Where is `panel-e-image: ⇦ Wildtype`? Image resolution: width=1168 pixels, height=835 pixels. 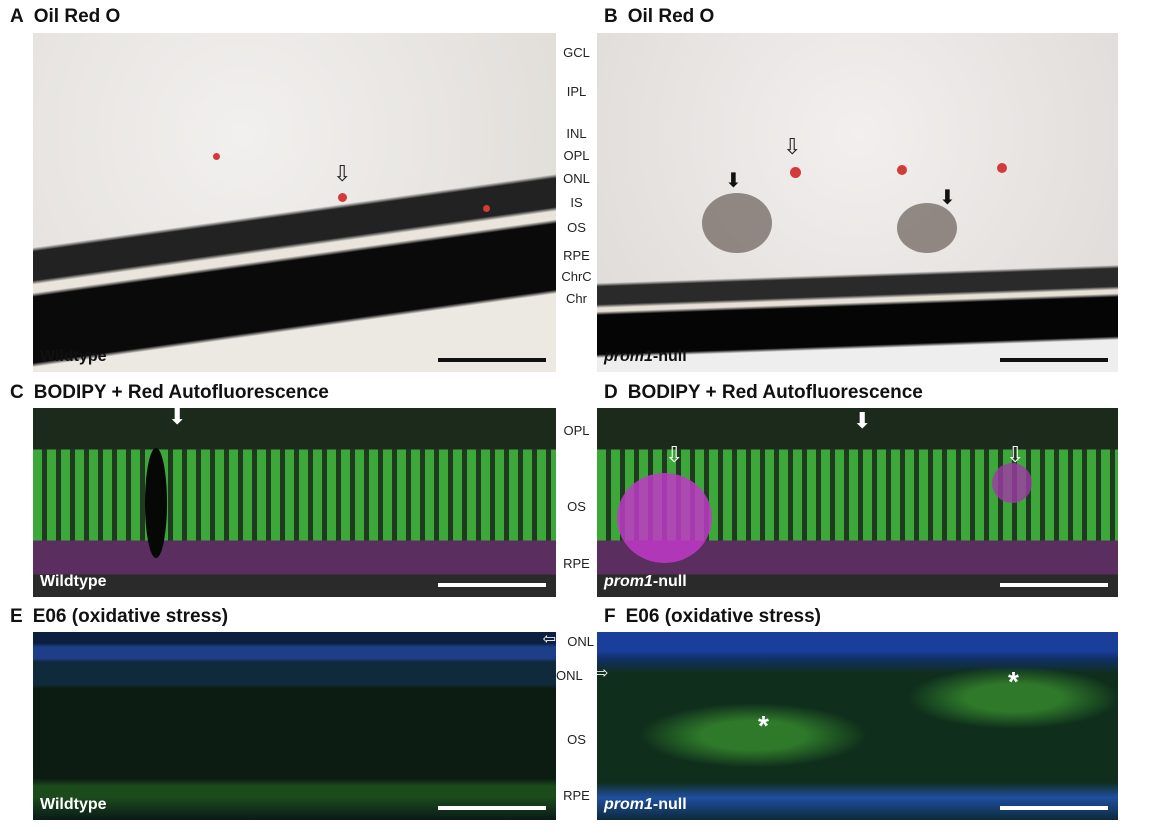
panel-e-image: ⇦ Wildtype is located at coordinates (294, 726).